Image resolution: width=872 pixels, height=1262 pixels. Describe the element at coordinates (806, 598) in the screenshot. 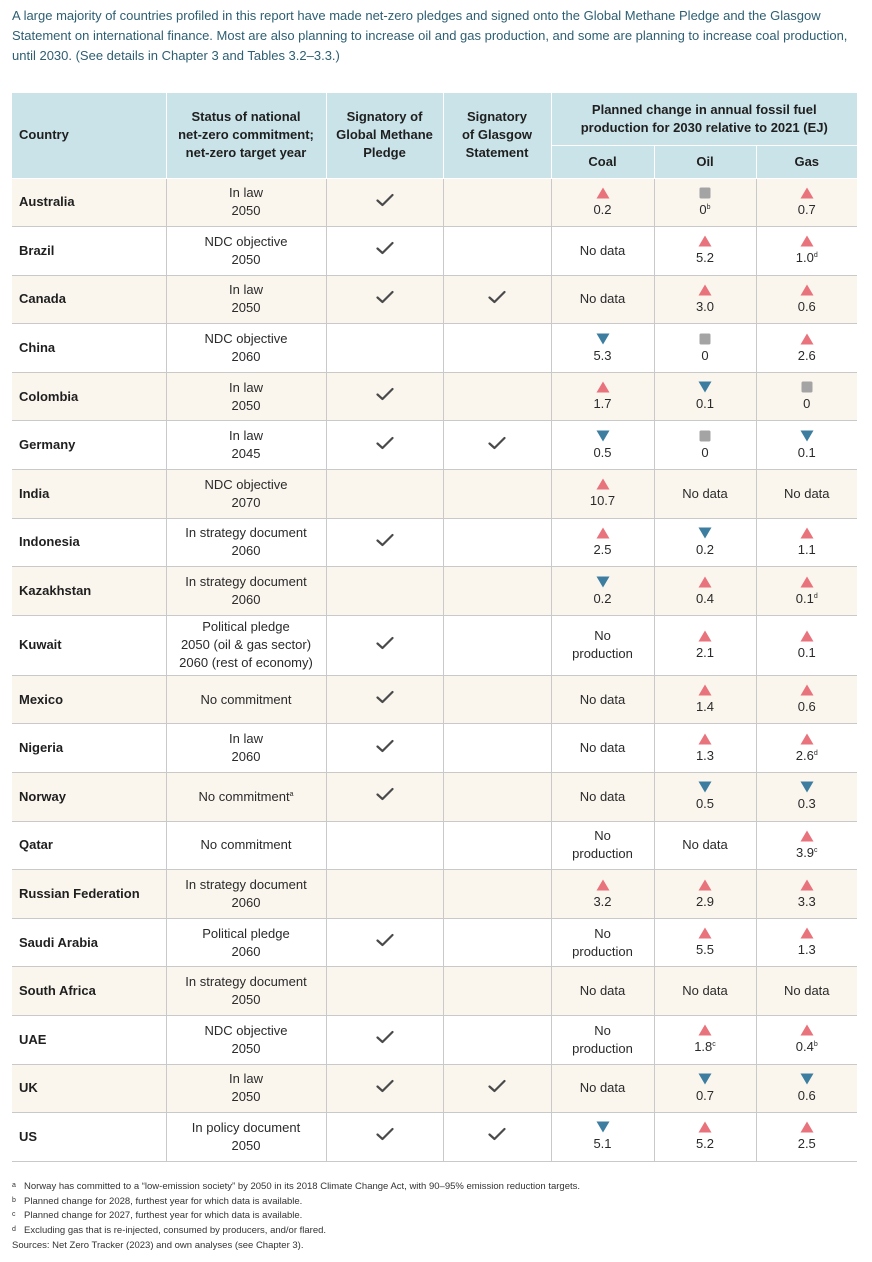

I see `change-value: 0.1d` at that location.